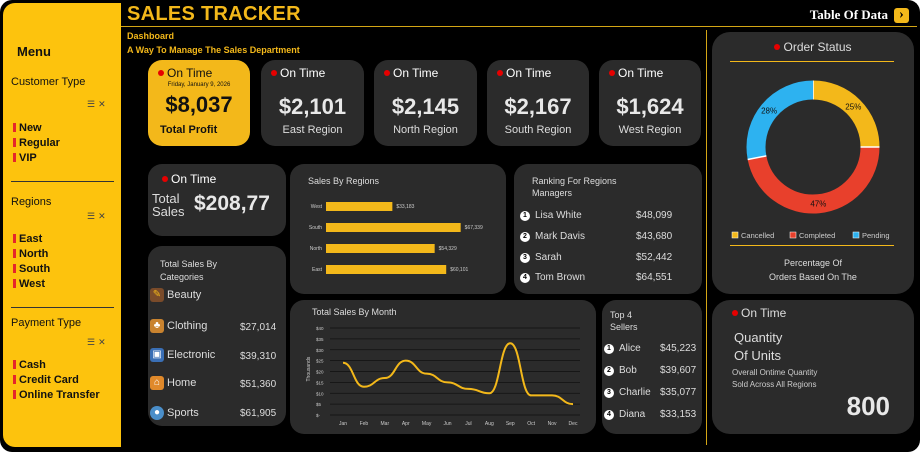 This screenshot has width=920, height=452. I want to click on header: SALES TRACKER Table Of Data ›, so click(519, 15).